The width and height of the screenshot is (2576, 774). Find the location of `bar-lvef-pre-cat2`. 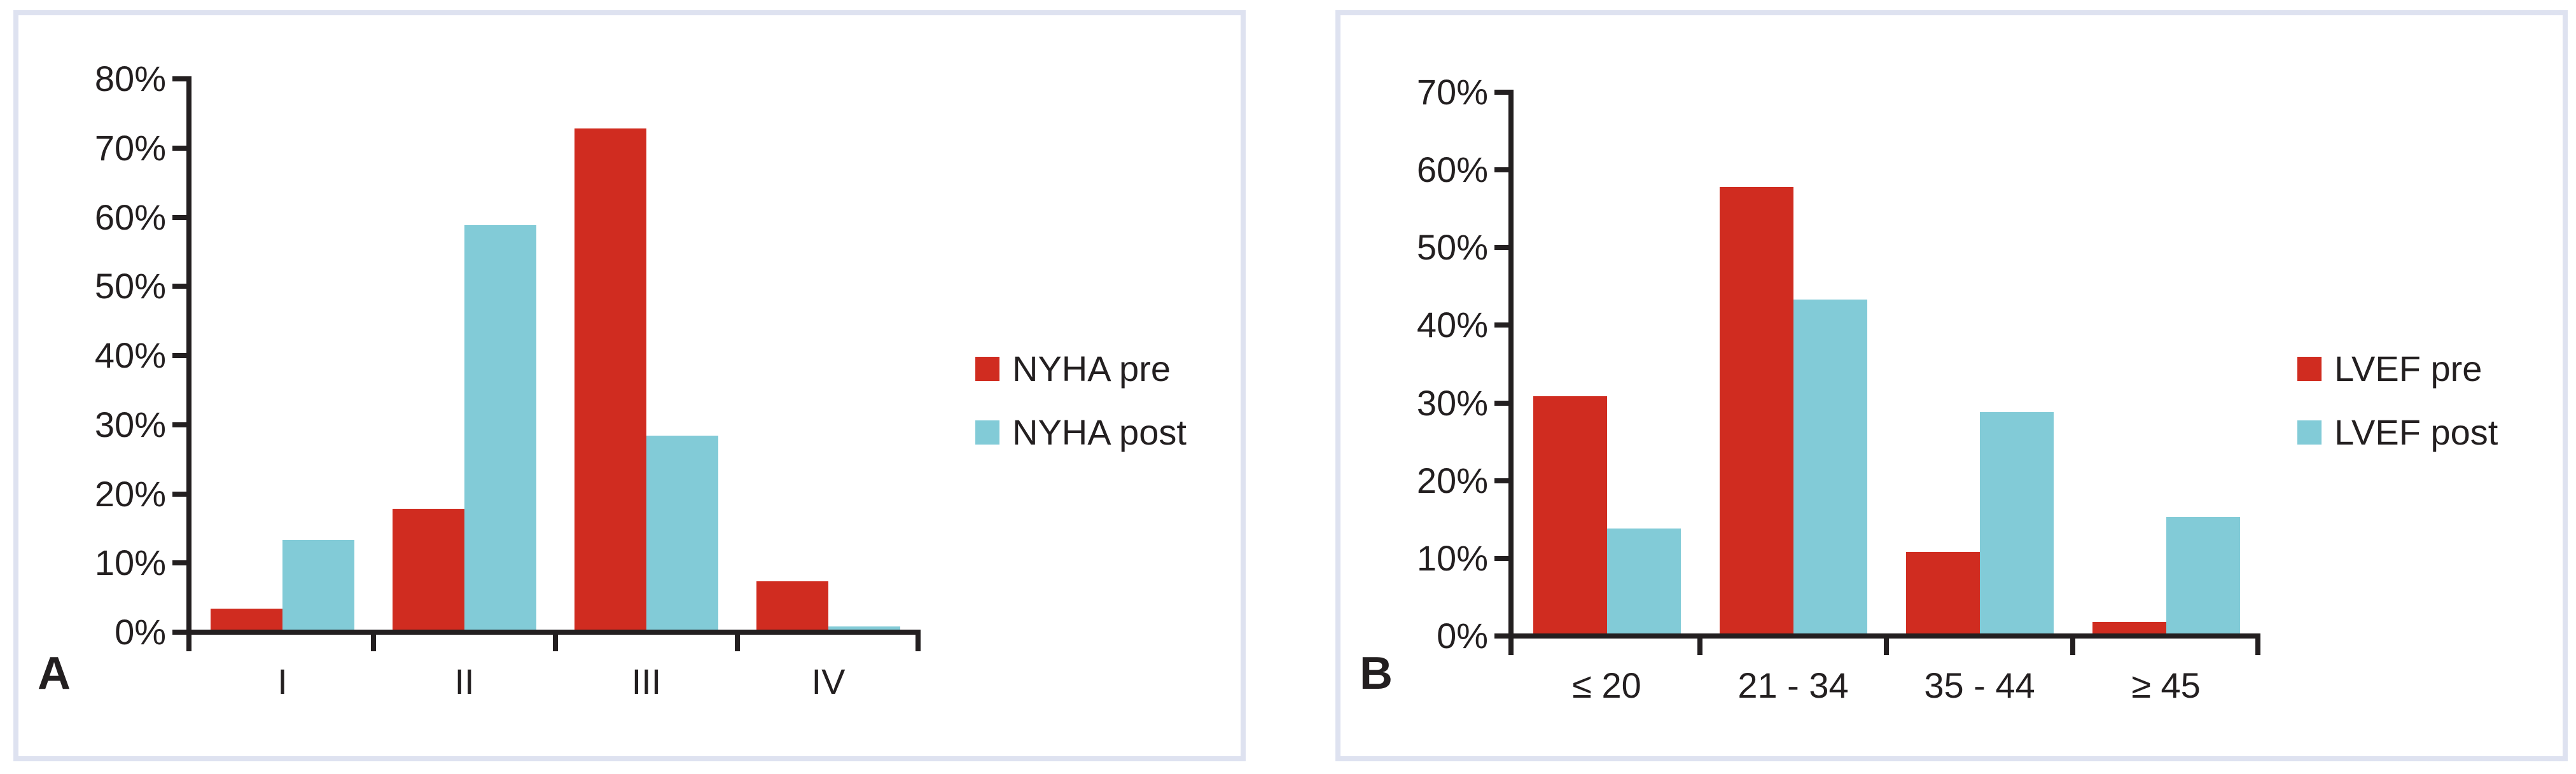

bar-lvef-pre-cat2 is located at coordinates (1756, 410).